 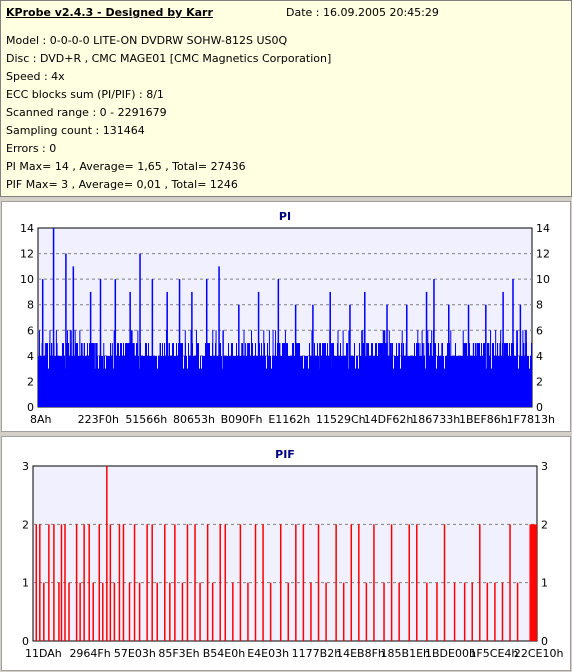 I want to click on y-tick-label-right: 0, so click(x=539, y=407).